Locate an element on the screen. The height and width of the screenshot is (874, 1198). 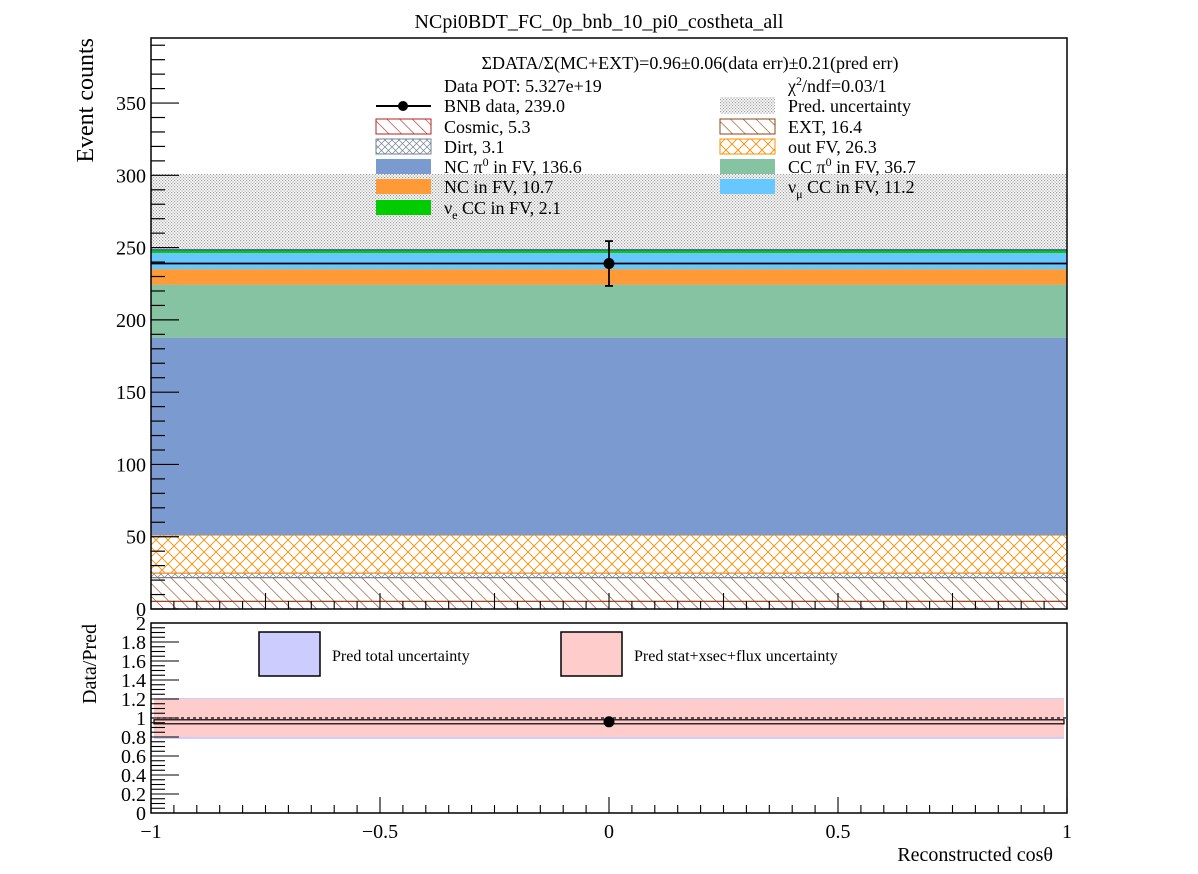
stack-bar-dirt is located at coordinates (609, 575).